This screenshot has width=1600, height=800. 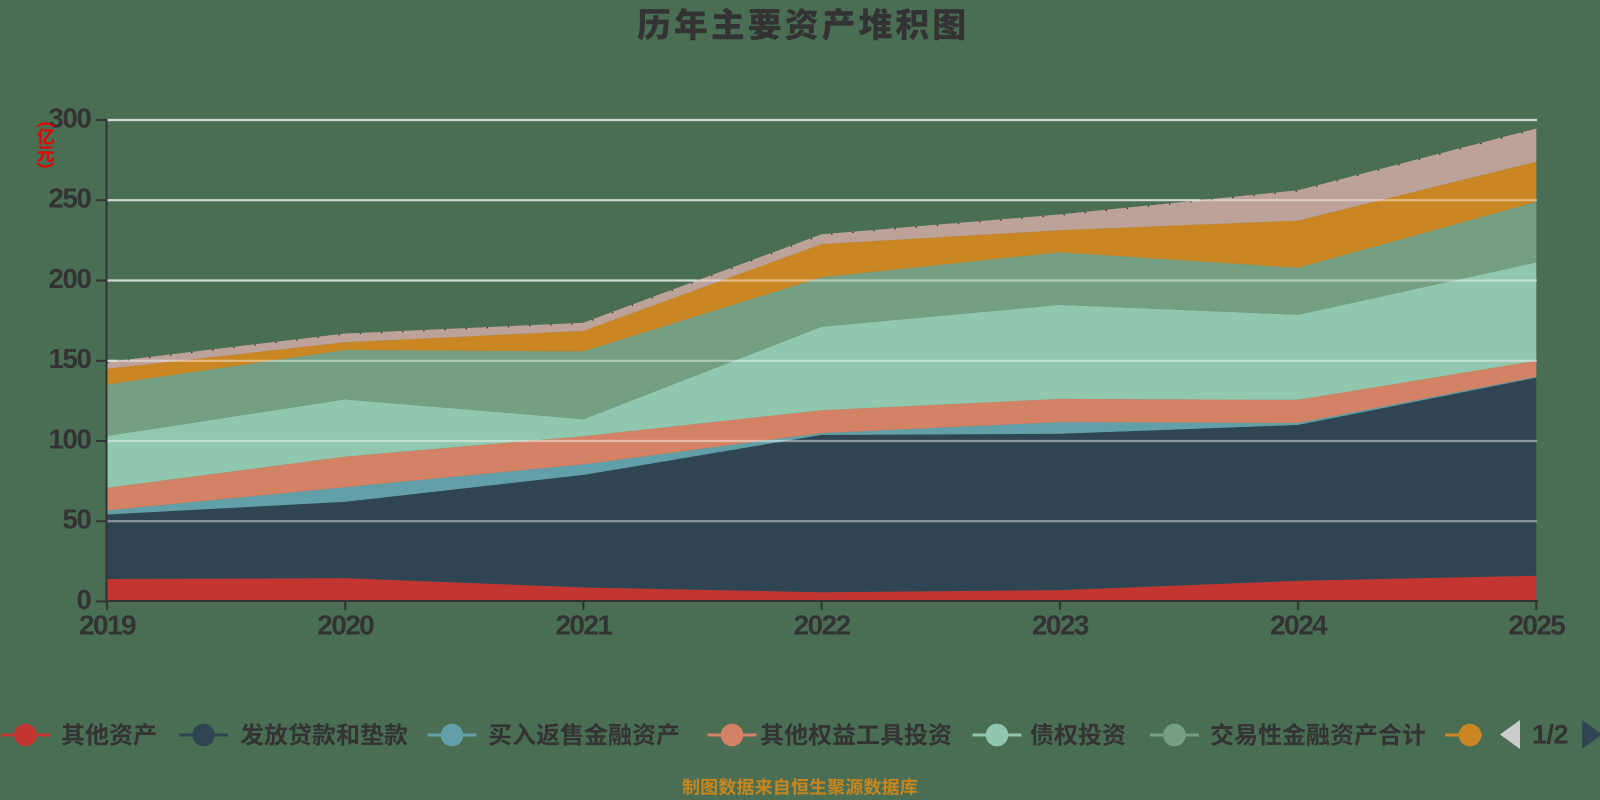 I want to click on svg-text: 2022, so click(x=822, y=625).